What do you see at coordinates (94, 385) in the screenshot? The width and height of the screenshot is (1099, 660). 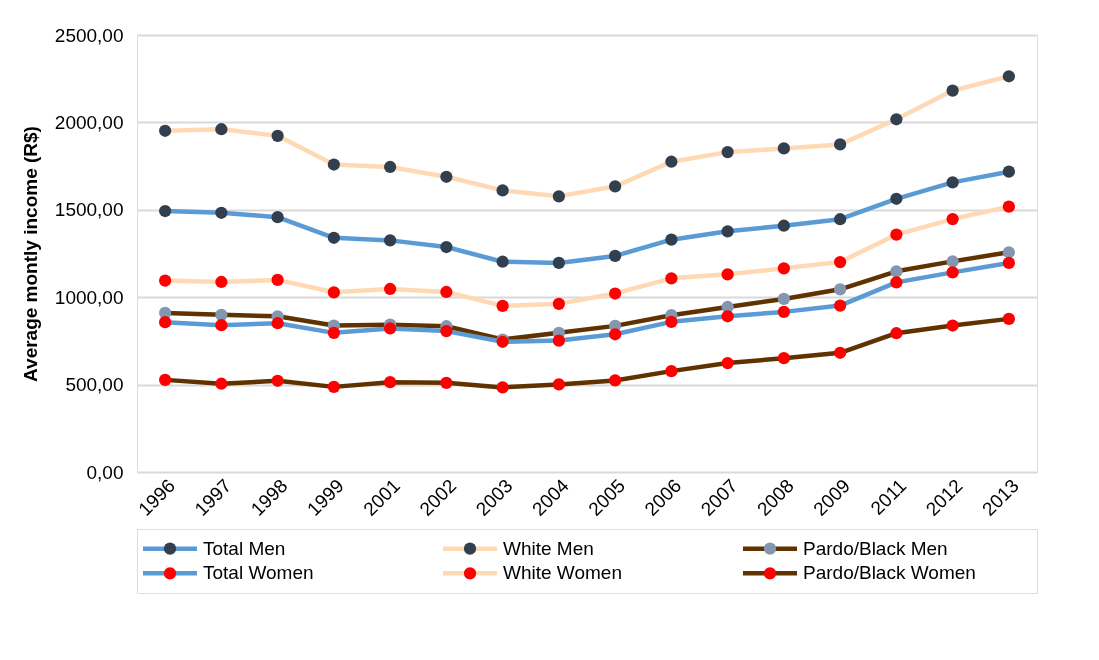 I see `y-tick-label: 500,00` at bounding box center [94, 385].